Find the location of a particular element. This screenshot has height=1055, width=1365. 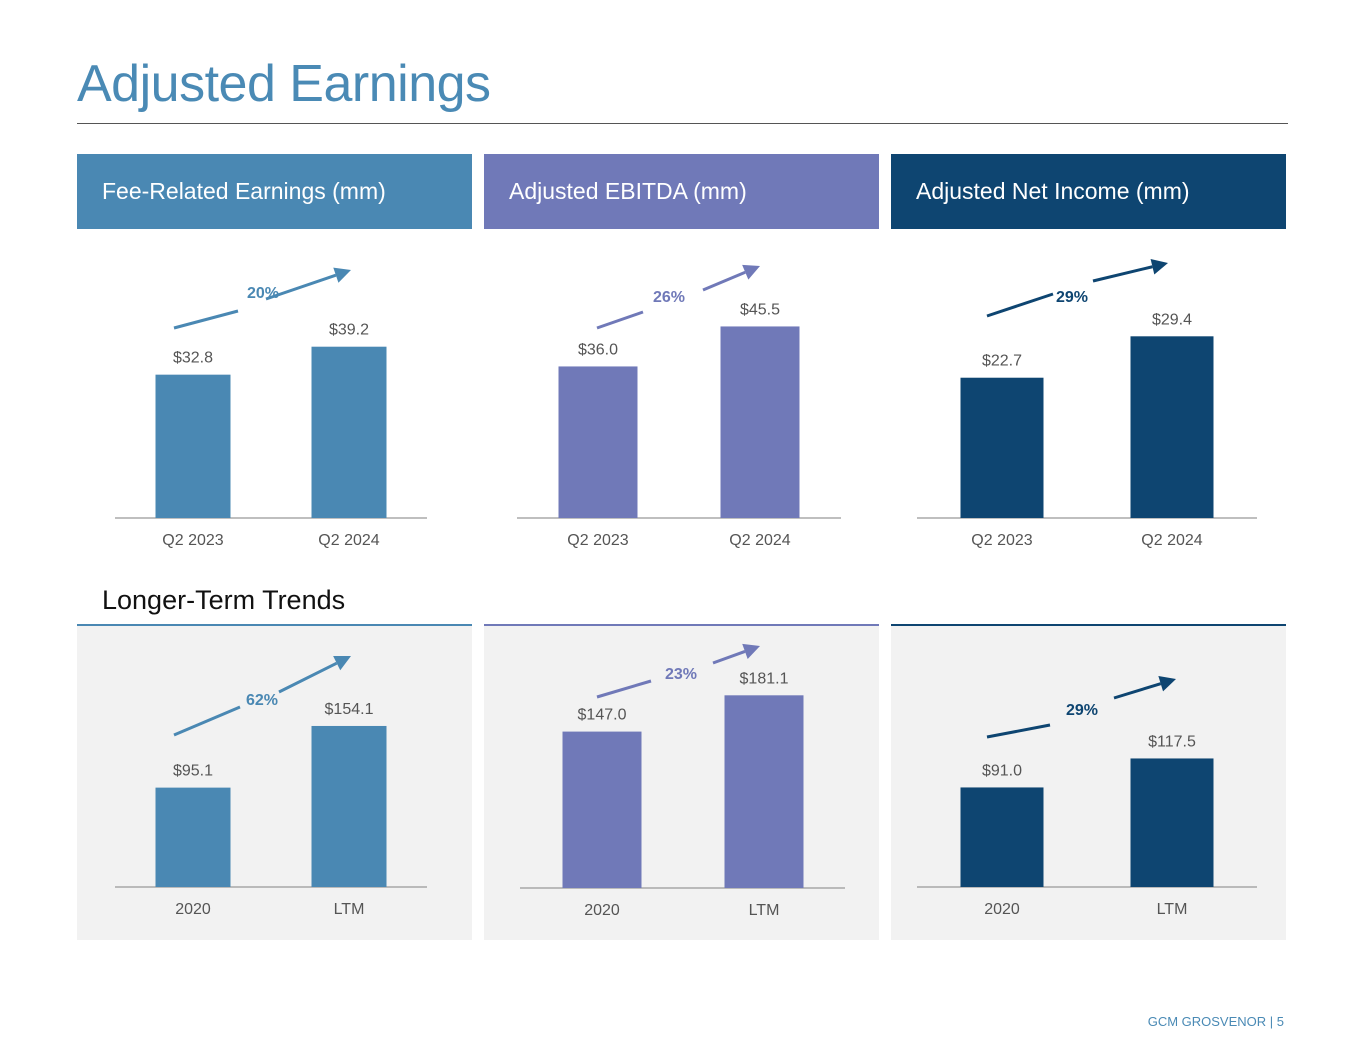

trend-panel-ebitda is located at coordinates (681, 782).